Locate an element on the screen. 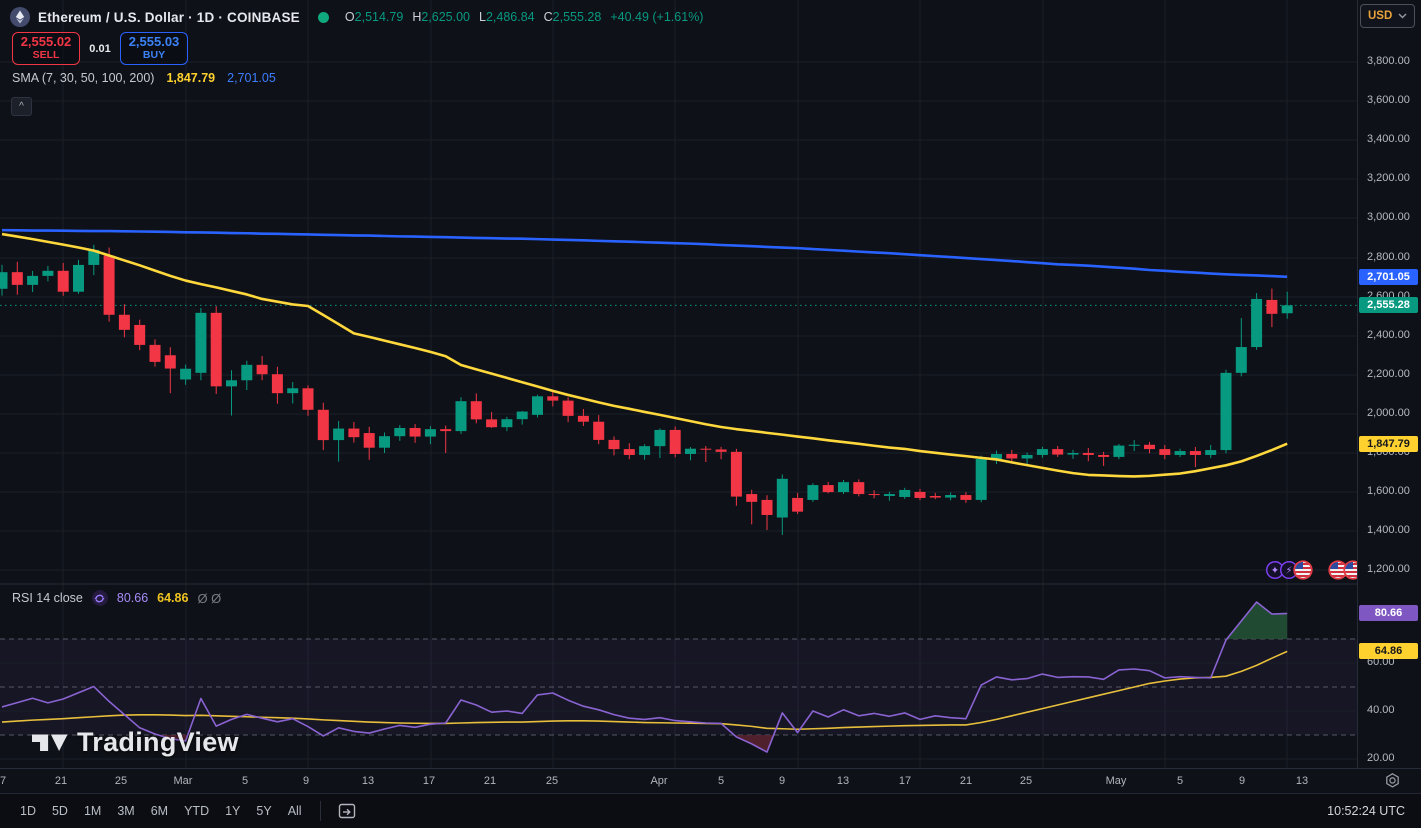 The height and width of the screenshot is (828, 1421). rsi-legend: RSI 14 close 80.66 64.86 Ø Ø is located at coordinates (117, 598).